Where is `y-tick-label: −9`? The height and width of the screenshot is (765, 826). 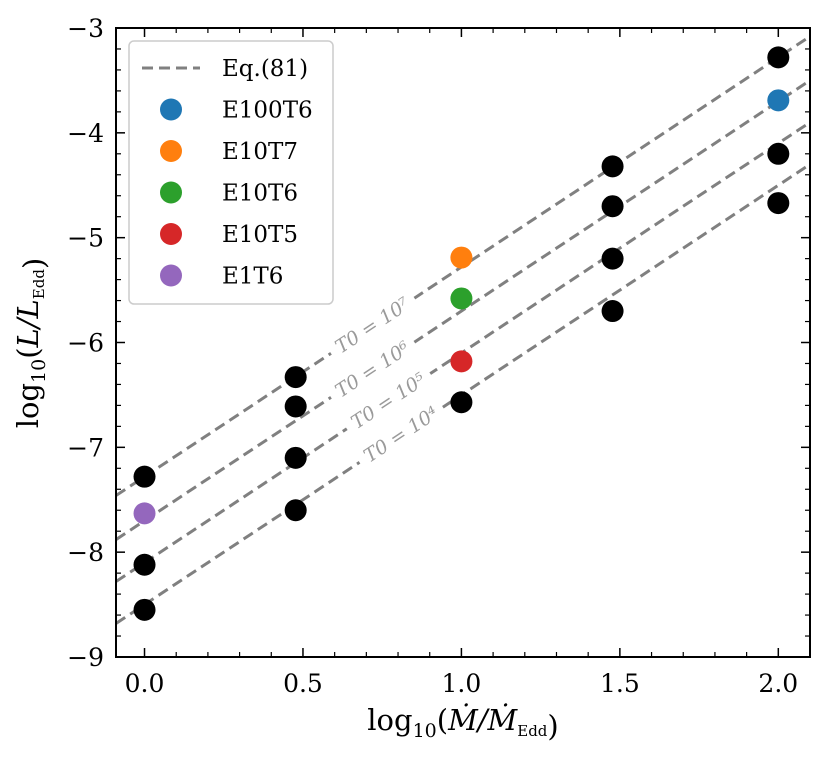 y-tick-label: −9 is located at coordinates (85, 657).